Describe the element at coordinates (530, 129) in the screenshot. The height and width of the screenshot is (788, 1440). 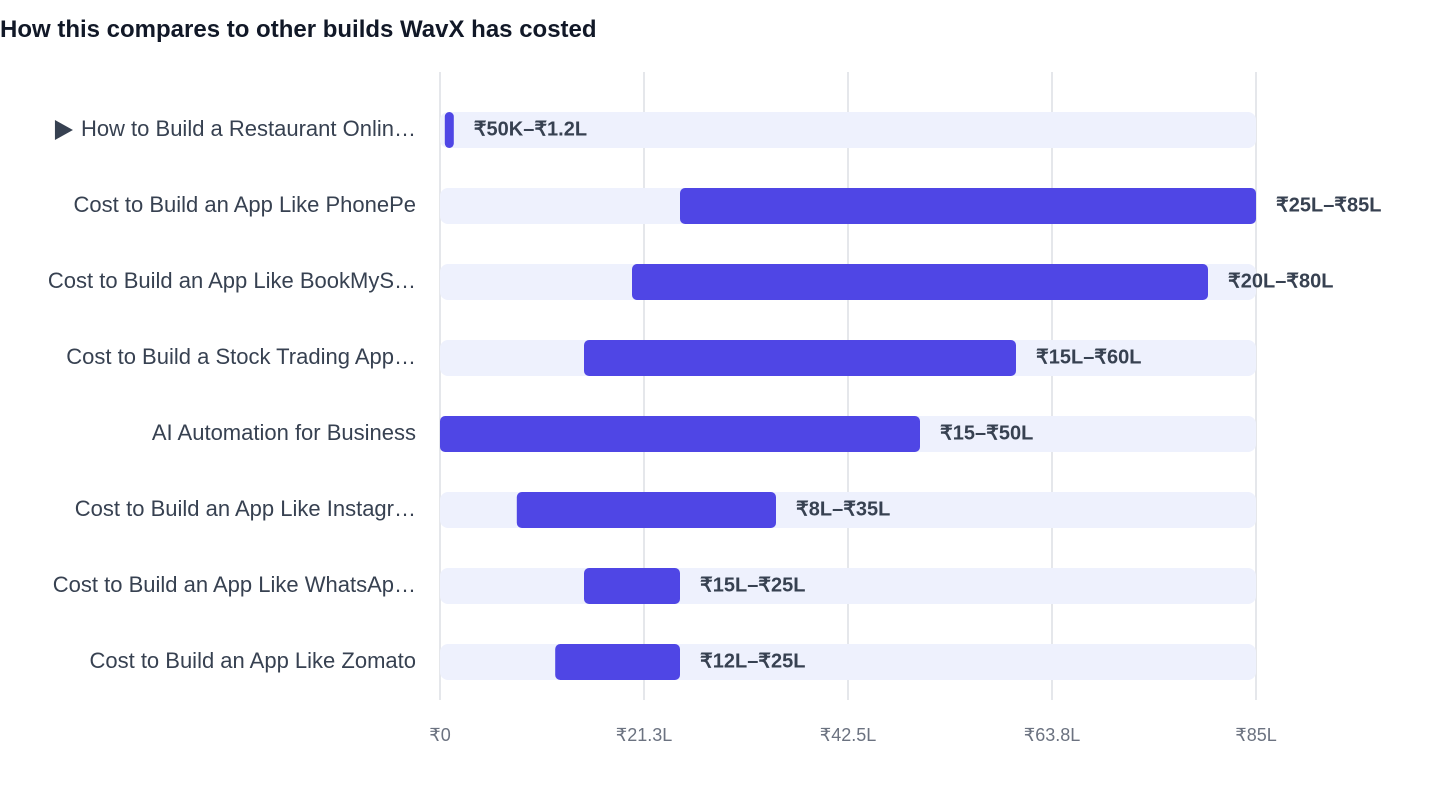
I see `range-value-label: ₹50K–₹1.2L` at that location.